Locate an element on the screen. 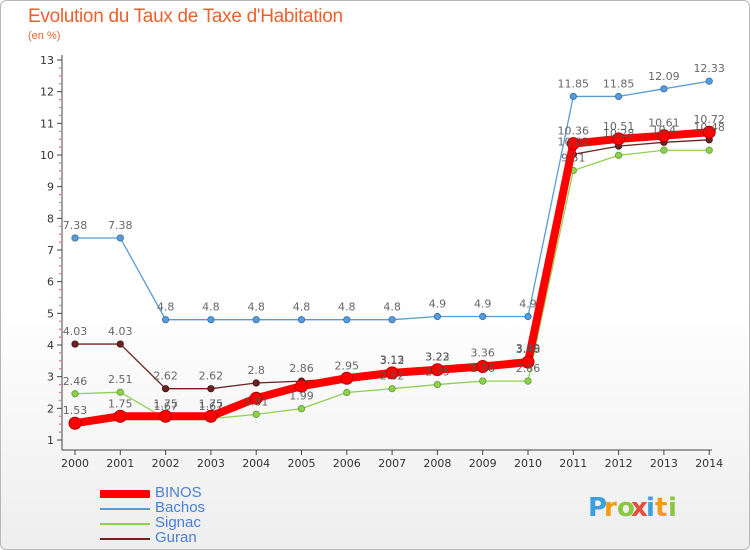 Image resolution: width=750 pixels, height=550 pixels. point-bachos-2013 is located at coordinates (664, 89).